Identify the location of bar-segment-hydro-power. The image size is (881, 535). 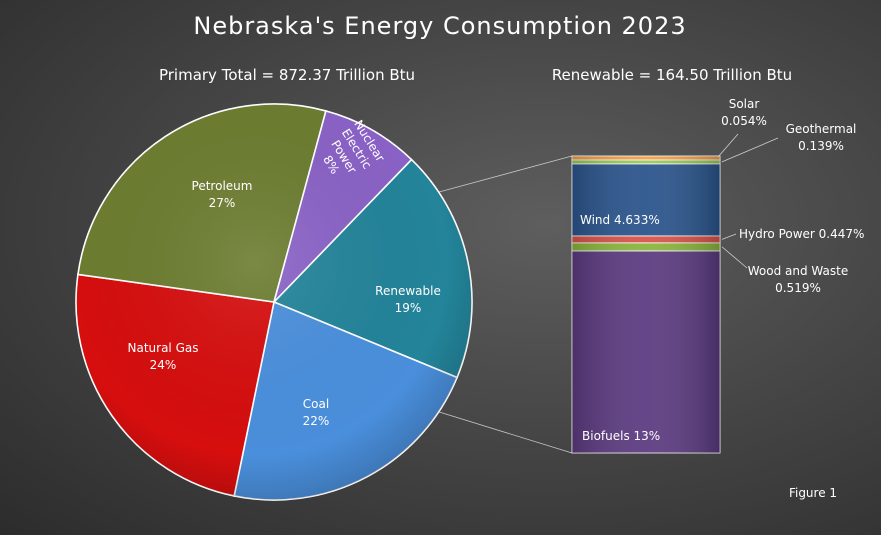
(646, 239).